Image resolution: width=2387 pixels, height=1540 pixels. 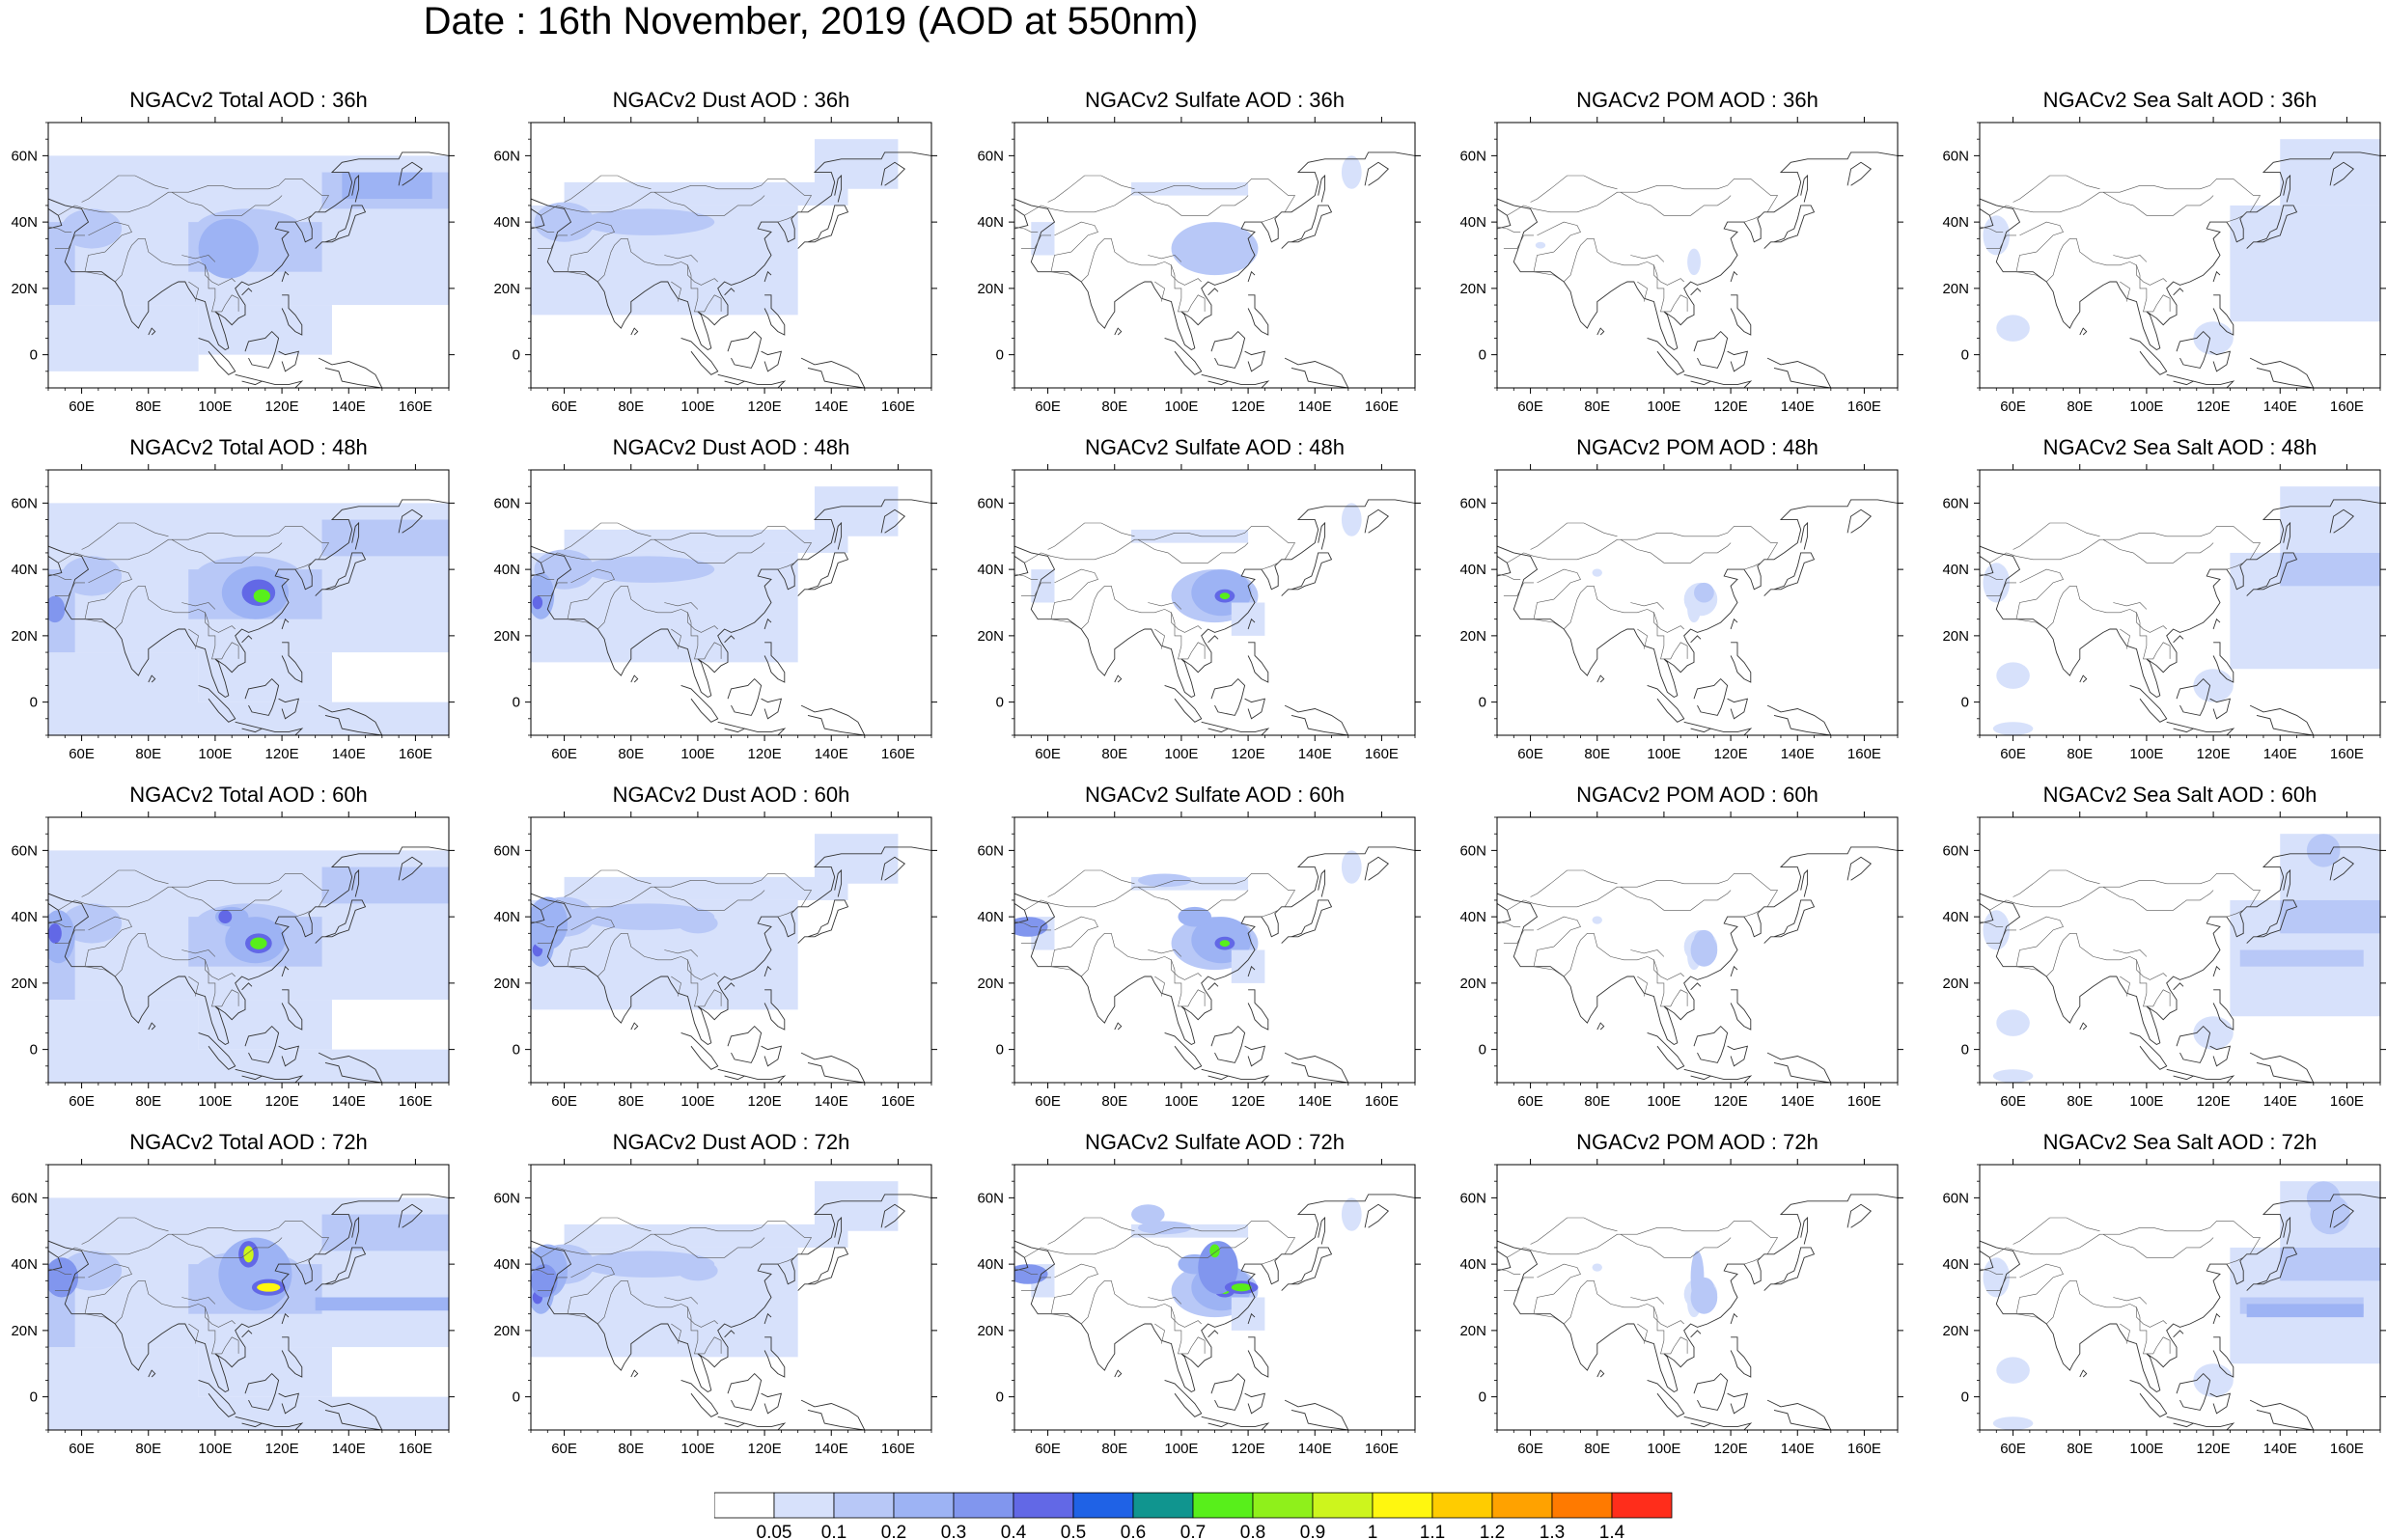 What do you see at coordinates (506, 503) in the screenshot?
I see `lat-tick-label: 60N` at bounding box center [506, 503].